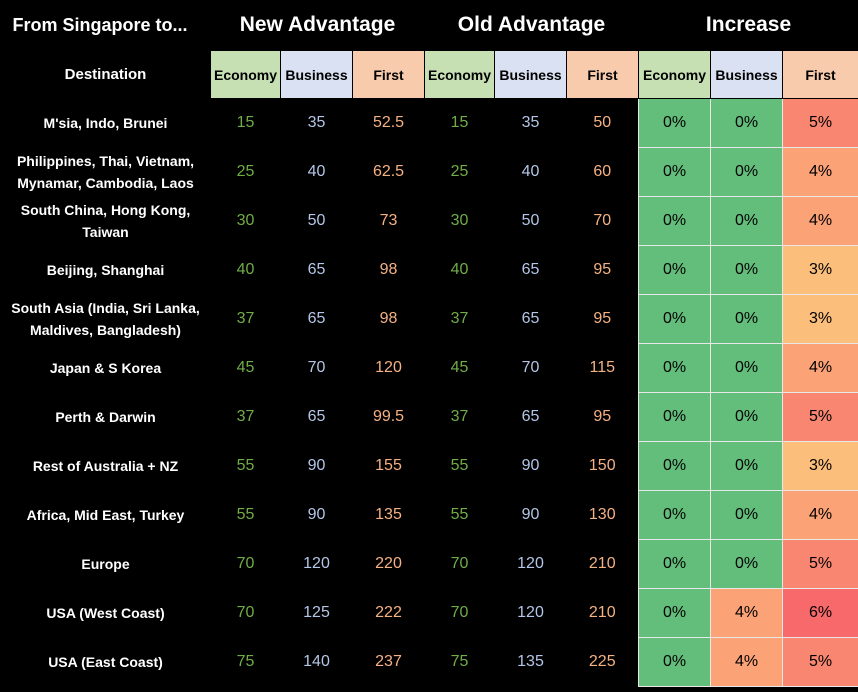  What do you see at coordinates (459, 662) in the screenshot?
I see `old-economy-cell: 75` at bounding box center [459, 662].